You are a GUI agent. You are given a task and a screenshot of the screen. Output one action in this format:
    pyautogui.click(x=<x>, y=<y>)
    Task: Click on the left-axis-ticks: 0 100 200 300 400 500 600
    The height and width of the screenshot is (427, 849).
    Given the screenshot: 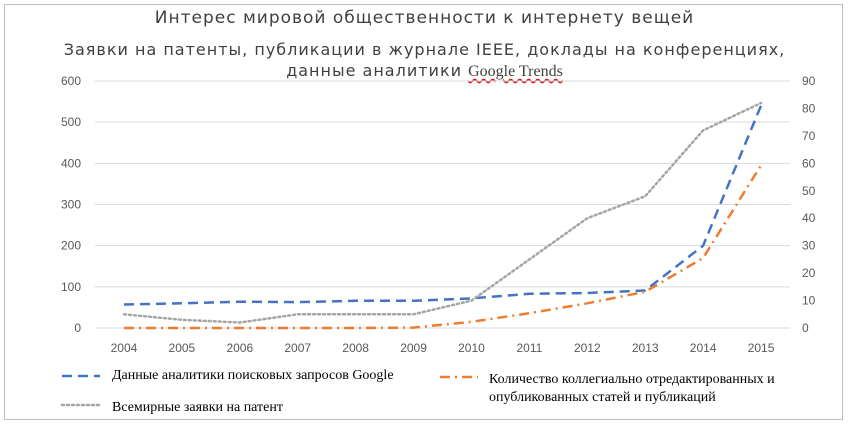 What is the action you would take?
    pyautogui.click(x=71, y=204)
    